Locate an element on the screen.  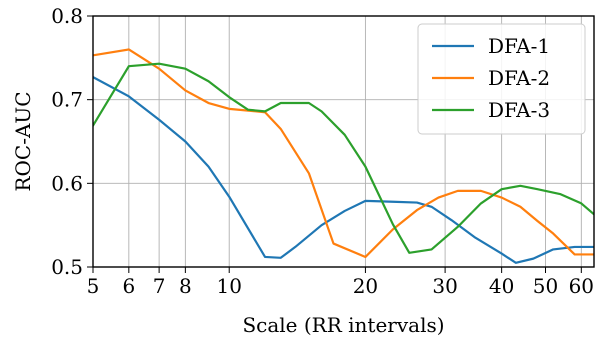
legend-box is located at coordinates (501, 79).